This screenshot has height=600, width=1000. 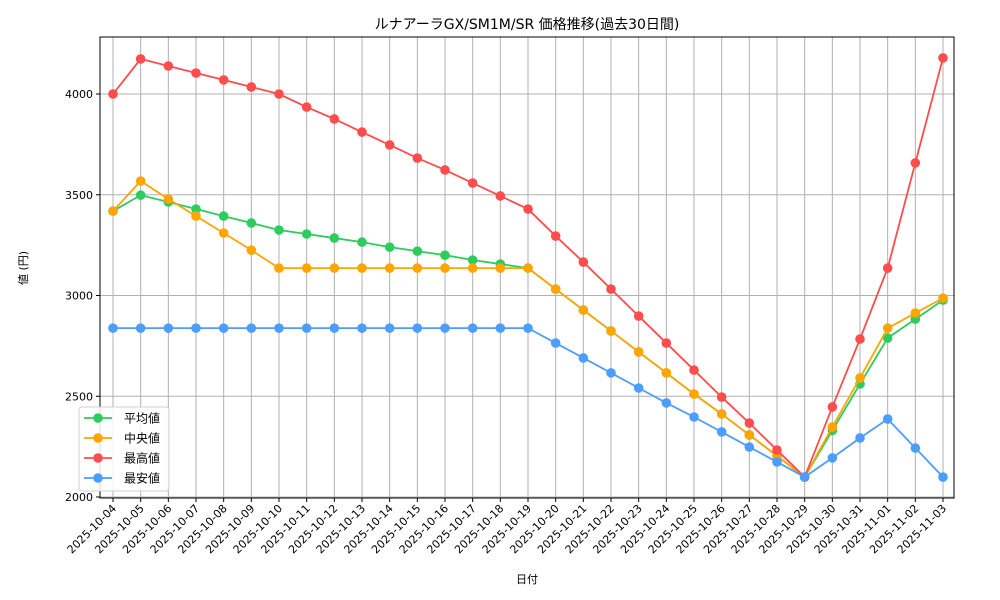 I want to click on y-tick-label: 3500, so click(x=79, y=195).